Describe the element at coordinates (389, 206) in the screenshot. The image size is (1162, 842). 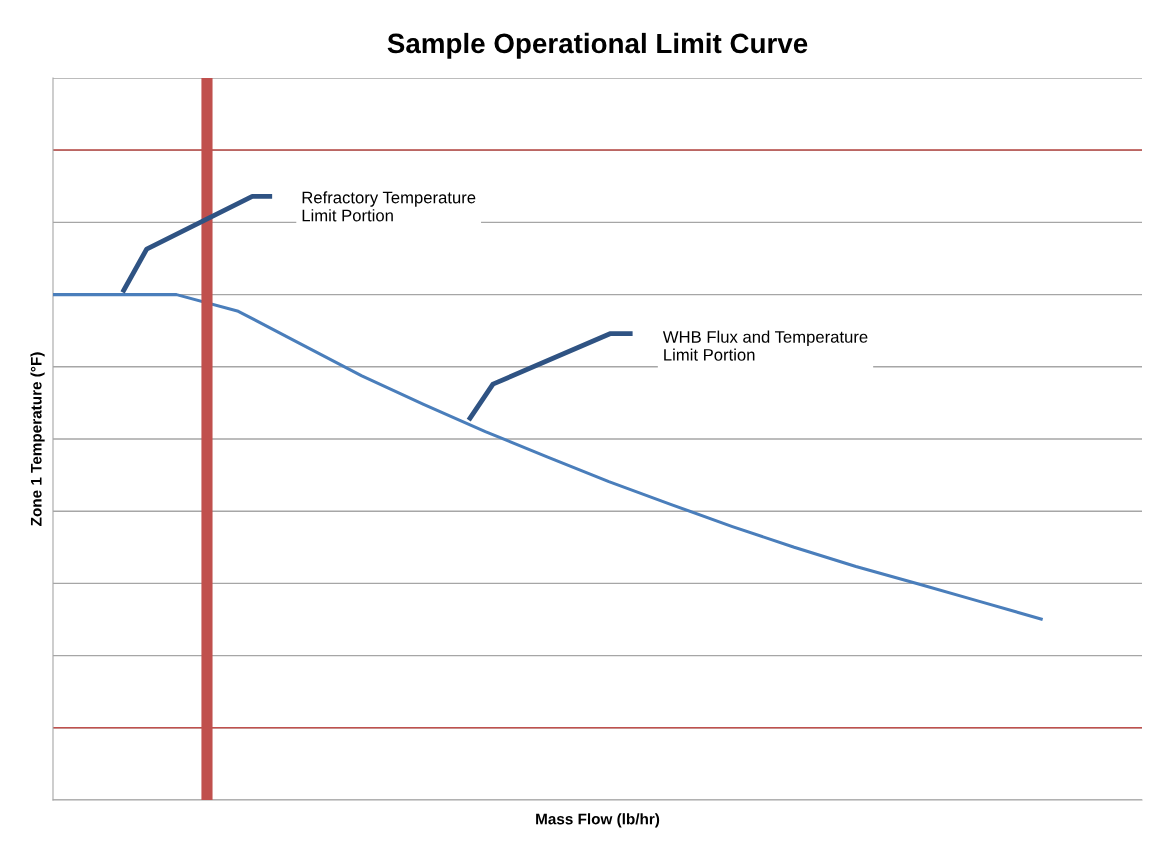
I see `text: Refractory Temperature Limit Portion` at that location.